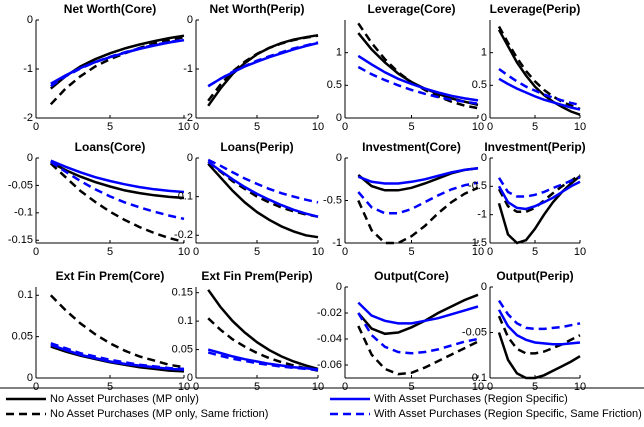 The image size is (644, 427). Describe the element at coordinates (256, 147) in the screenshot. I see `panel-title: Loans(Perip)` at that location.